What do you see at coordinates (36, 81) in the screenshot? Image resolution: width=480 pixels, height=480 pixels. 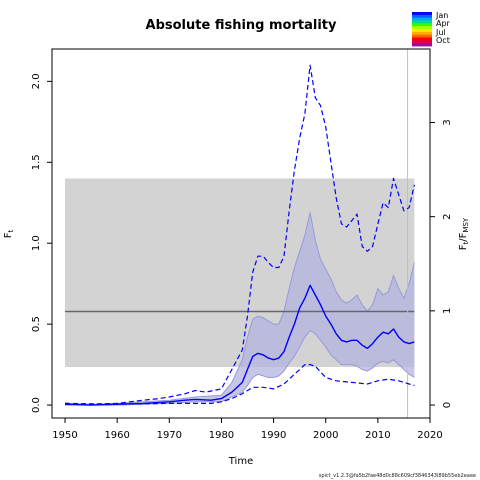 I see `y-tick-label-left: 2.0` at bounding box center [36, 81].